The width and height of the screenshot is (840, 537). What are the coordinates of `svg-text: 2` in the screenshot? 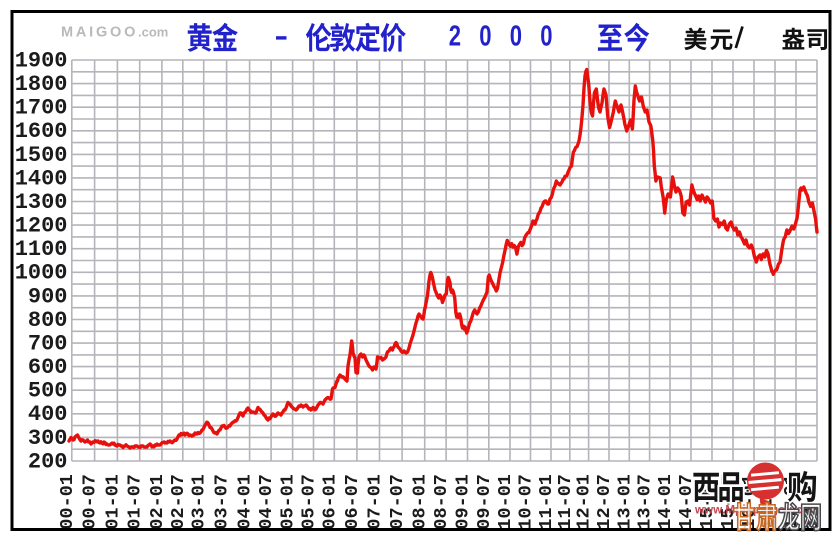 It's located at (455, 37).